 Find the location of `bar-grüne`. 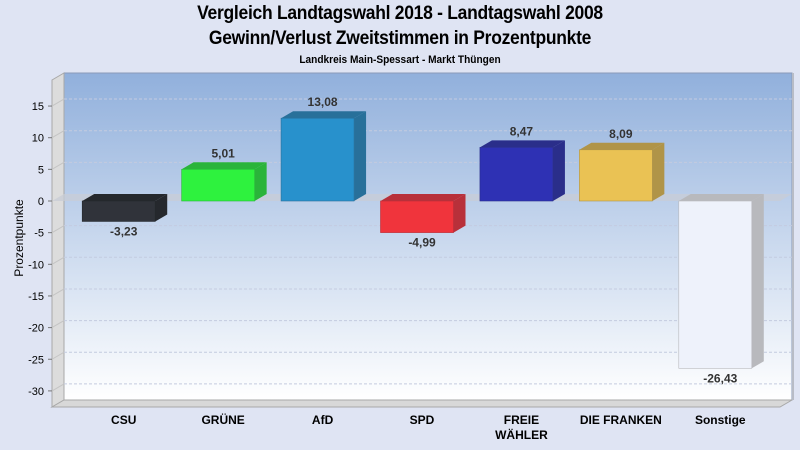

bar-grüne is located at coordinates (224, 182).